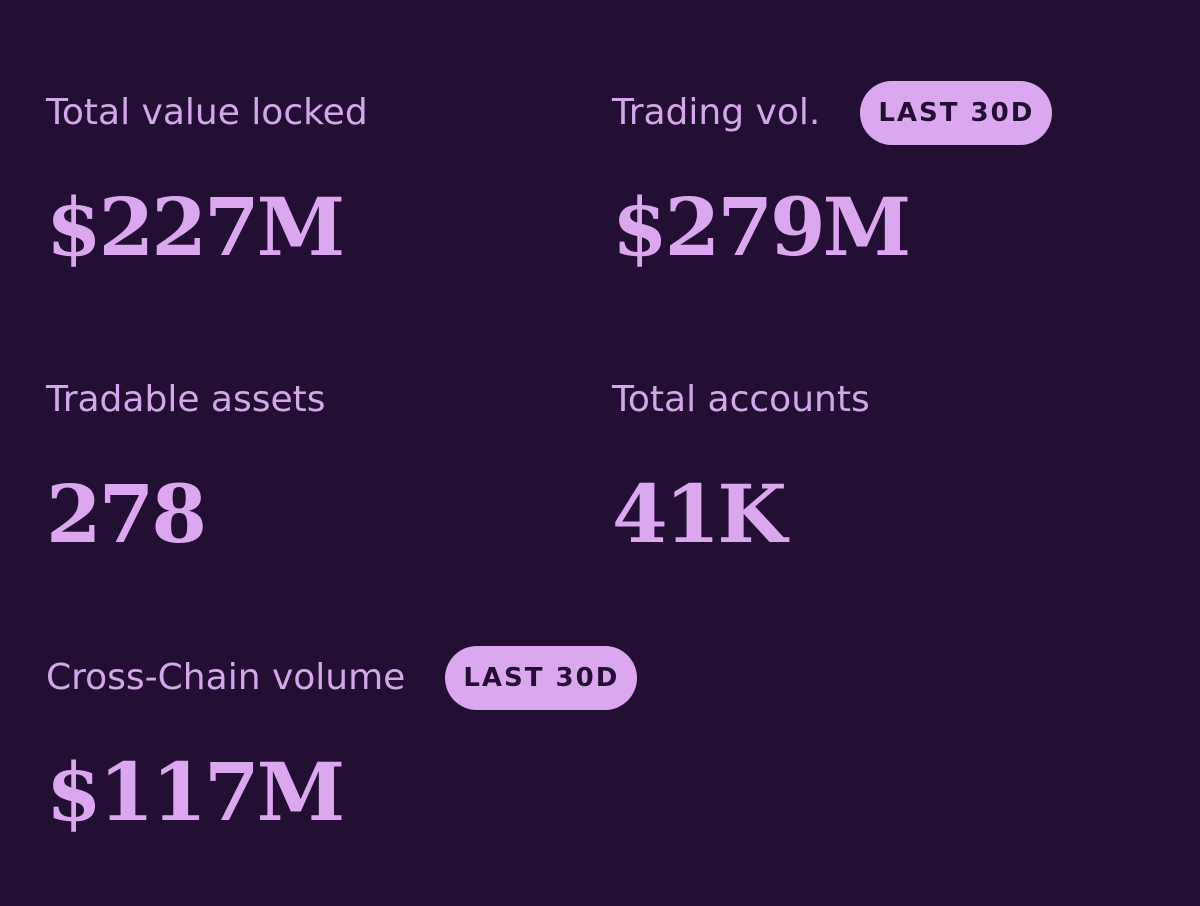  Describe the element at coordinates (716, 112) in the screenshot. I see `stat-label: Trading vol.` at that location.